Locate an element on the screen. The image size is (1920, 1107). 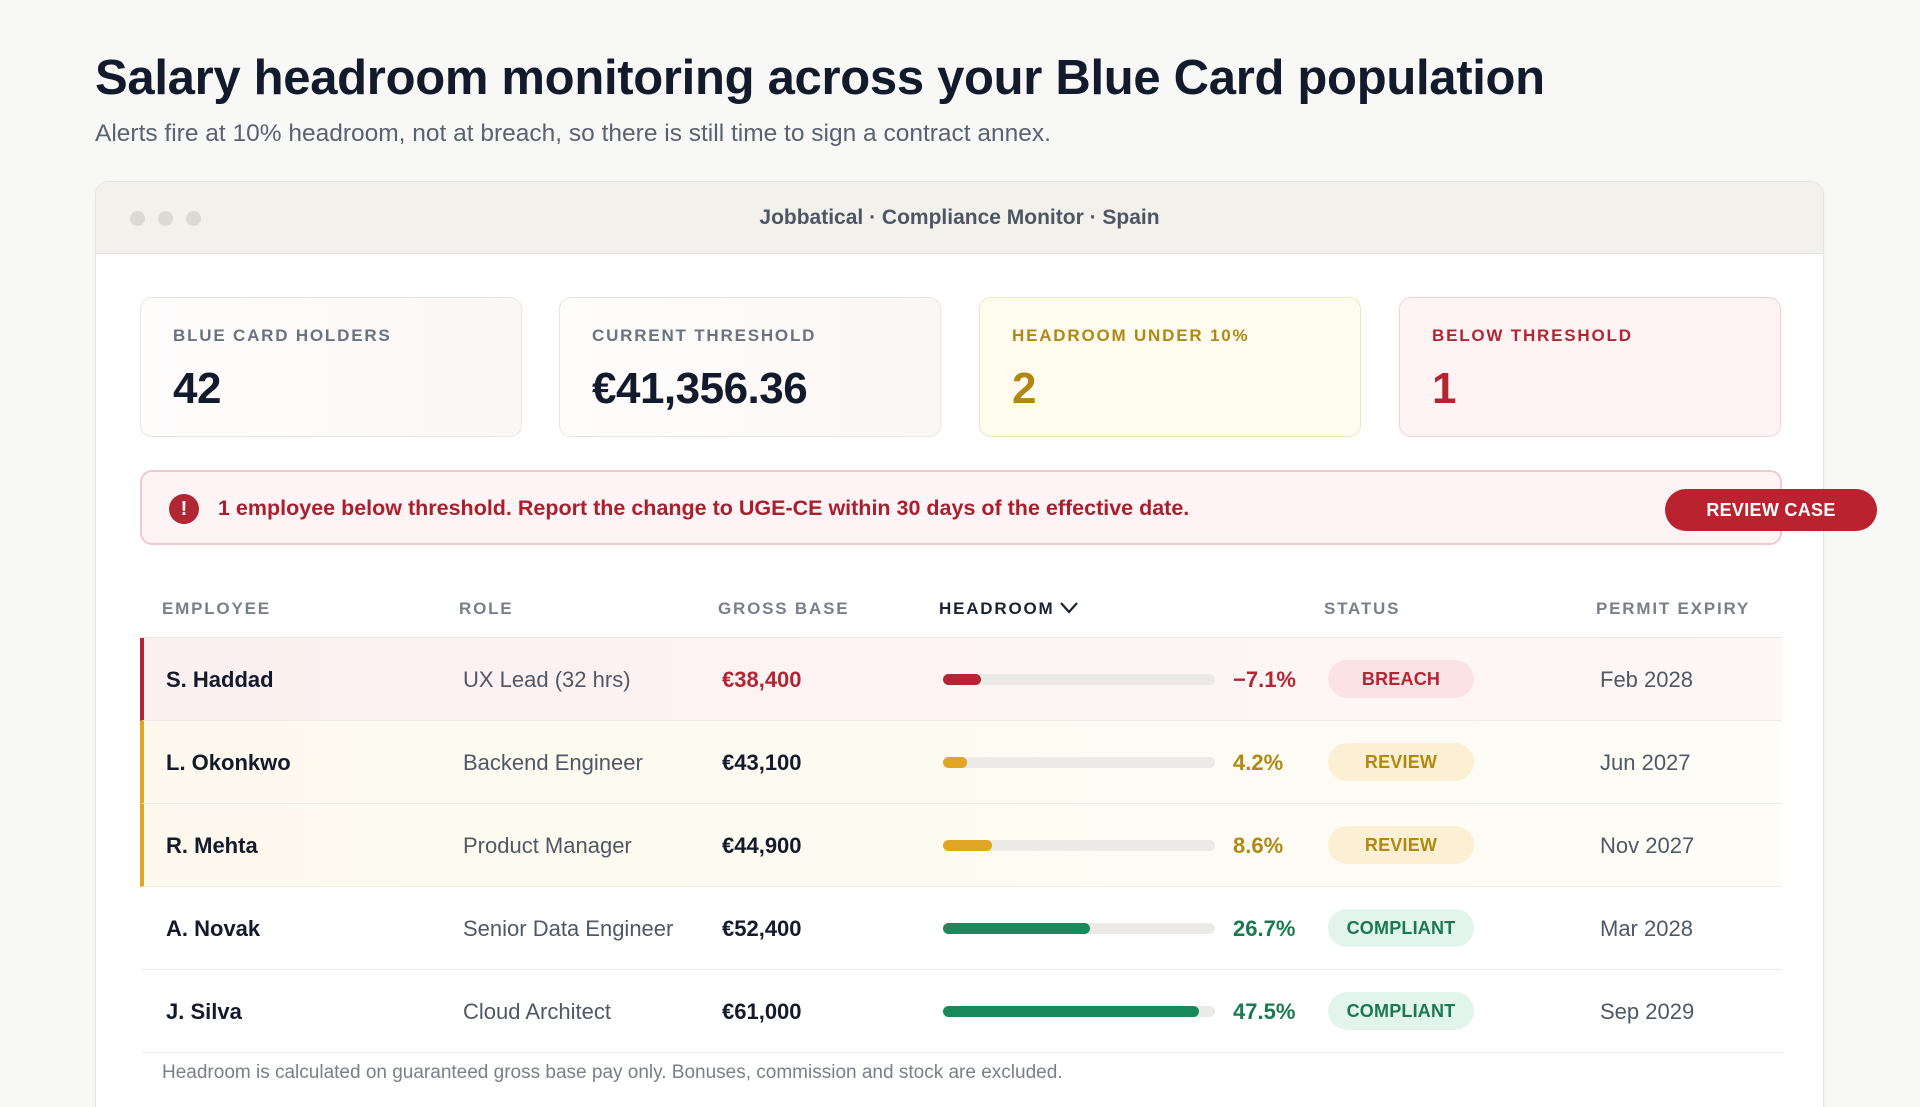
headroom-percent: 4.2% is located at coordinates (1258, 762).